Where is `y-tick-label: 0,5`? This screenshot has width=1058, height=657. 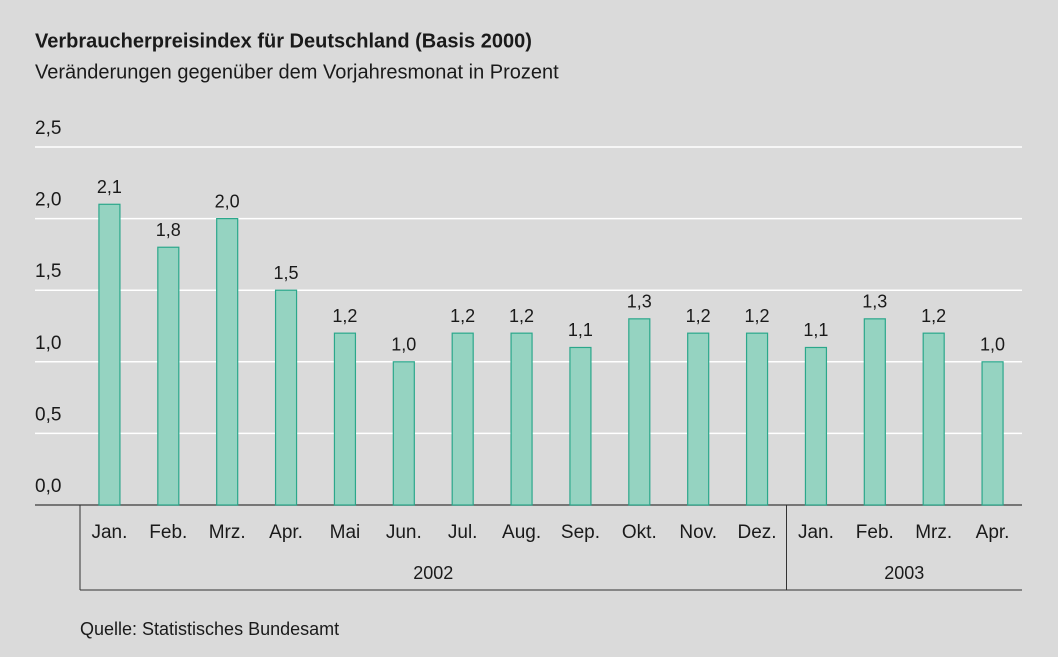
y-tick-label: 0,5 is located at coordinates (48, 414).